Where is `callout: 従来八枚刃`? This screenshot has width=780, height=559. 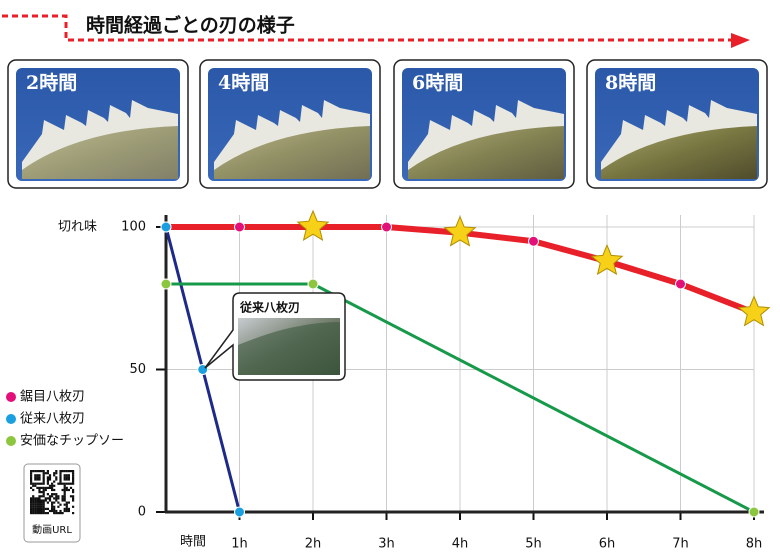 callout: 従来八枚刃 is located at coordinates (275, 336).